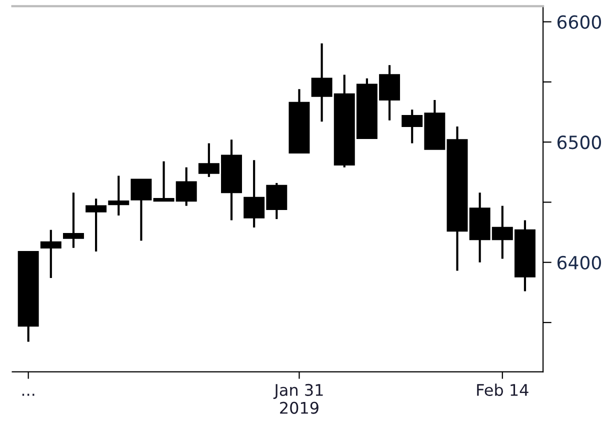 Image resolution: width=615 pixels, height=439 pixels. I want to click on y-tick-label: 6600, so click(579, 22).